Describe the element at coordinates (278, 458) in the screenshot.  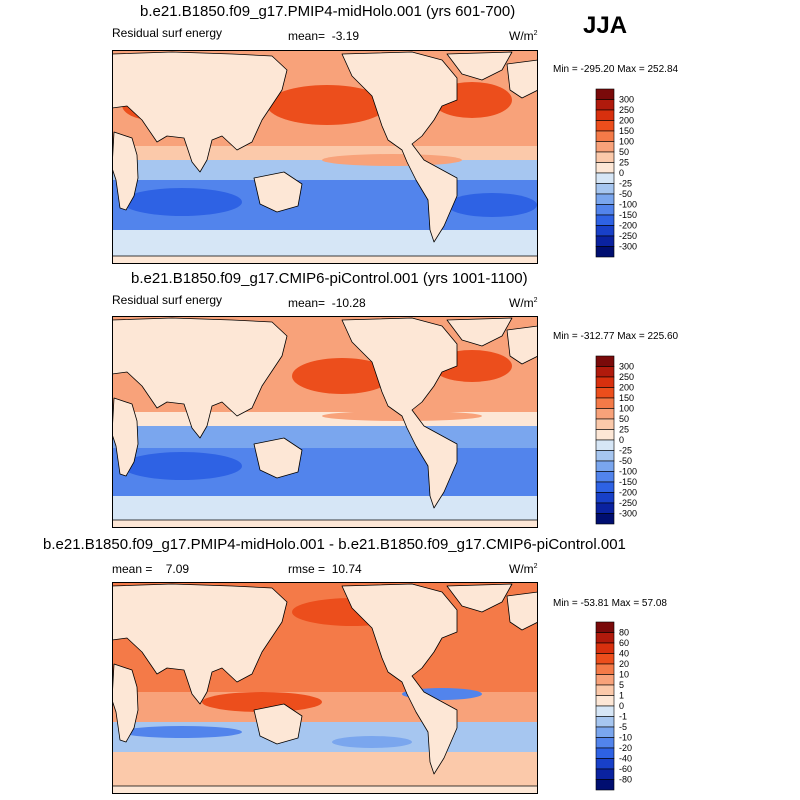
I see `p2-land-australia` at that location.